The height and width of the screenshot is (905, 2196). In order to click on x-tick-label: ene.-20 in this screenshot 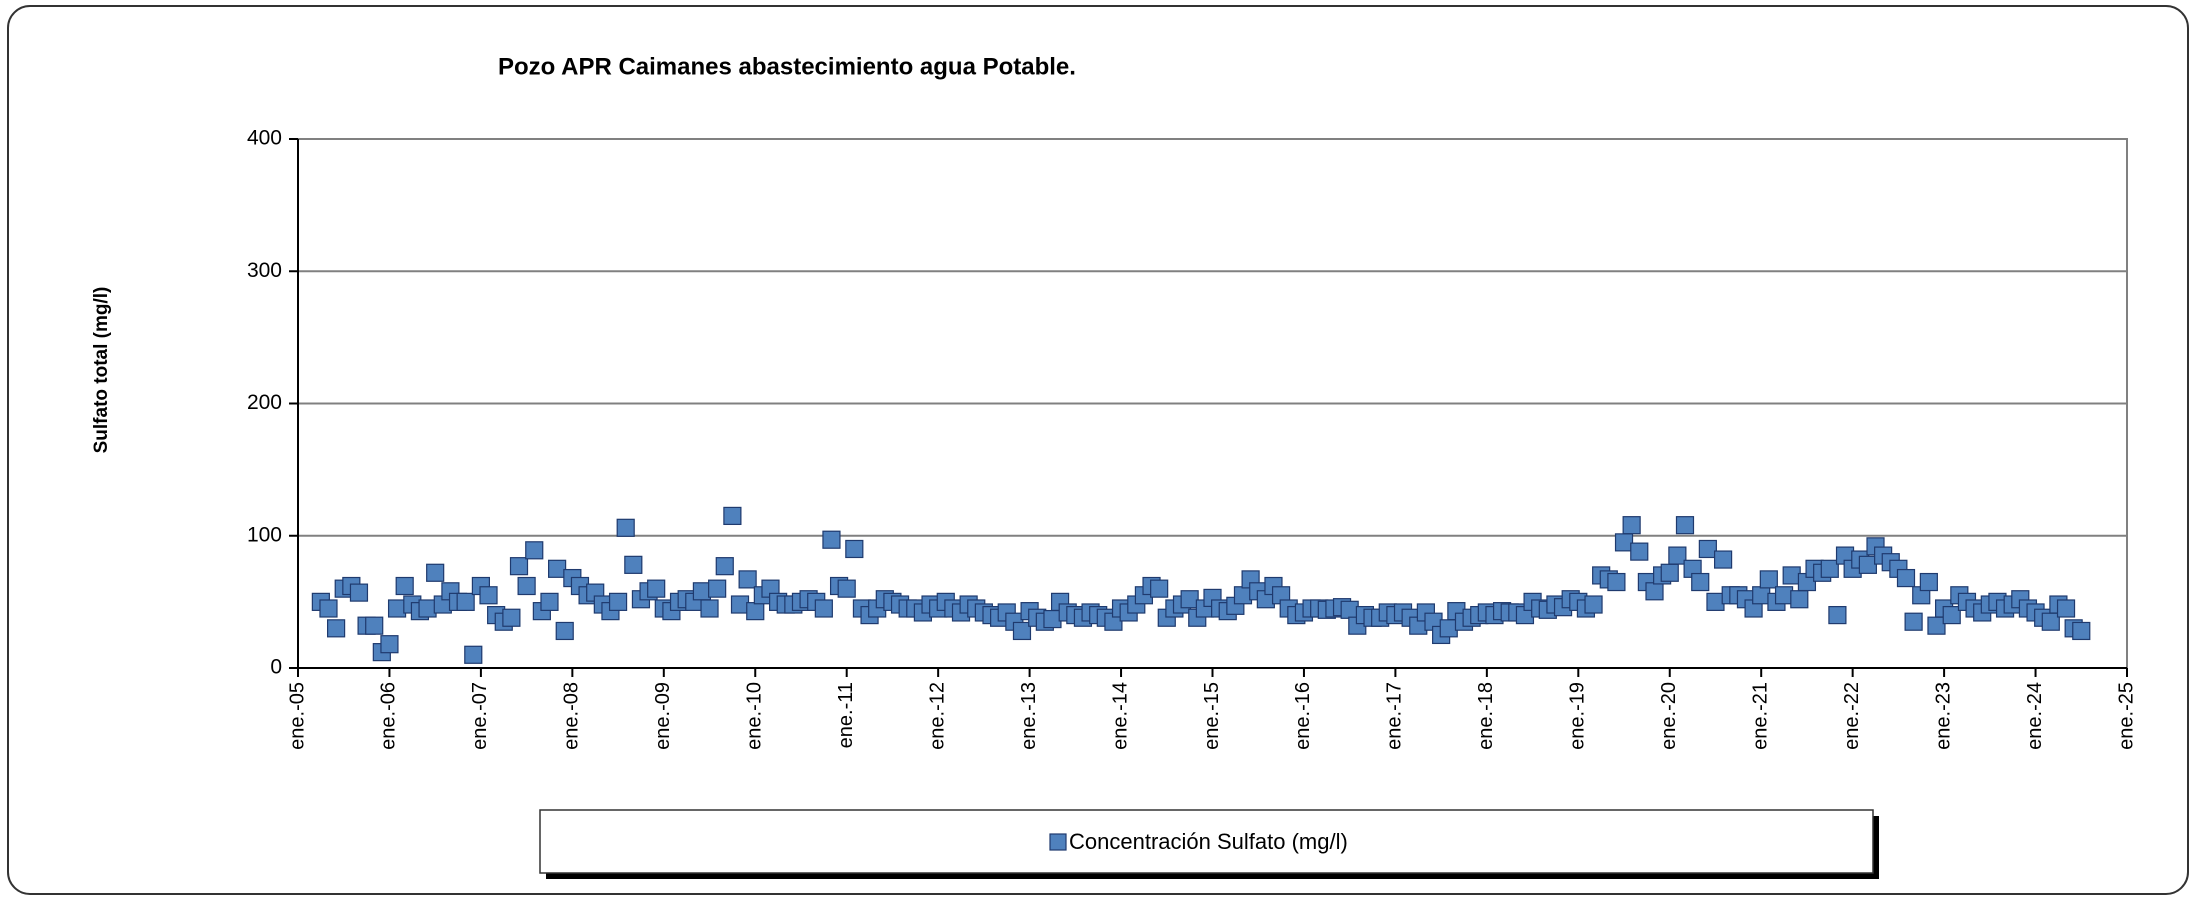, I will do `click(1669, 716)`.